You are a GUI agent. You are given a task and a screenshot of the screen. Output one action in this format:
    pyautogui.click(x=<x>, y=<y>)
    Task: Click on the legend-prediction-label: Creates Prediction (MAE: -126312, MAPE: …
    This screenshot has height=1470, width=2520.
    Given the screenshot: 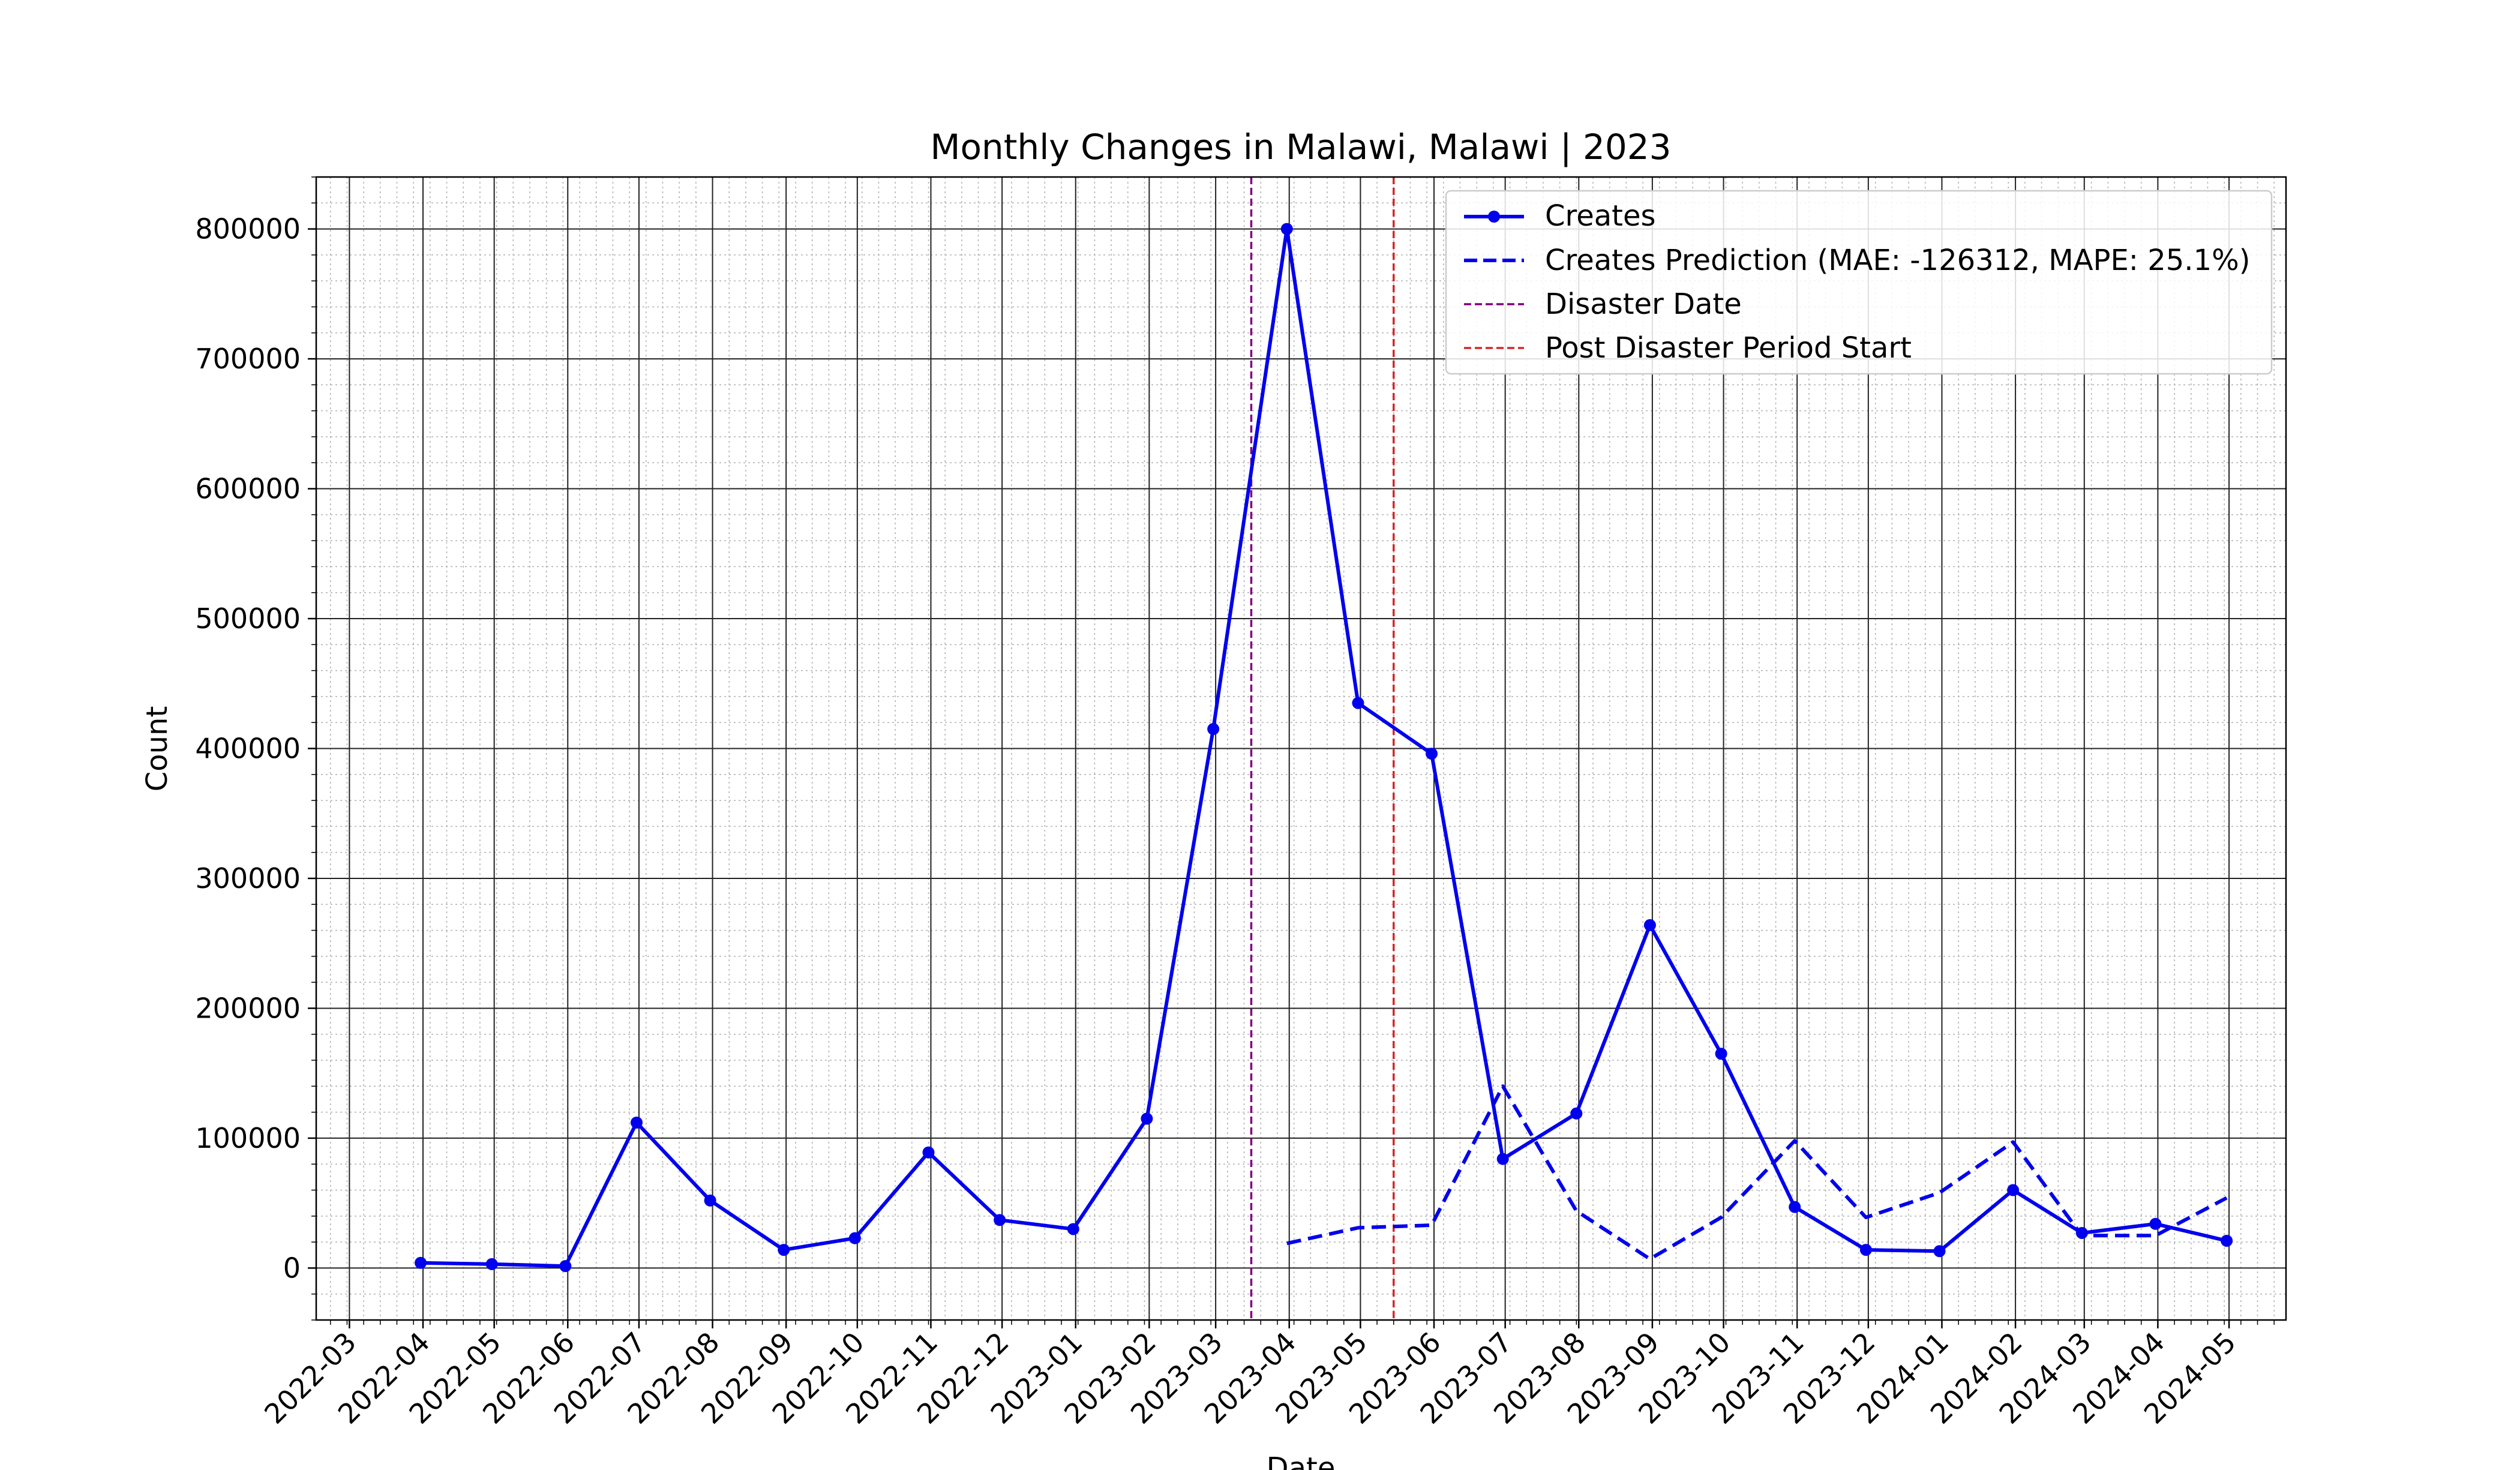 What is the action you would take?
    pyautogui.click(x=1897, y=260)
    